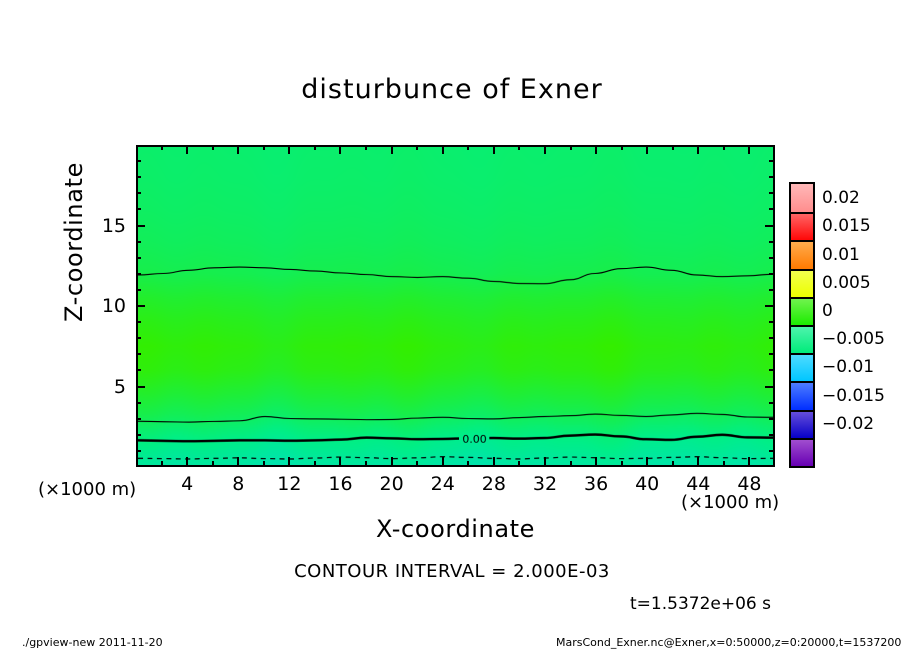 The image size is (904, 654). What do you see at coordinates (493, 484) in the screenshot?
I see `x-tick-label: 28` at bounding box center [493, 484].